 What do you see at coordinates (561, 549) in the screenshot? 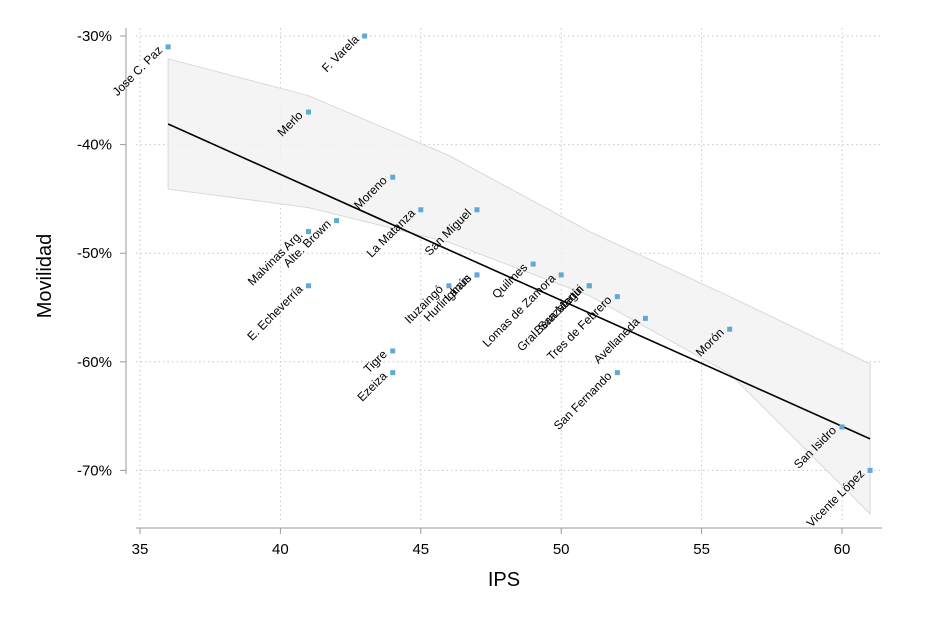
I see `x-tick-label: 50` at bounding box center [561, 549].